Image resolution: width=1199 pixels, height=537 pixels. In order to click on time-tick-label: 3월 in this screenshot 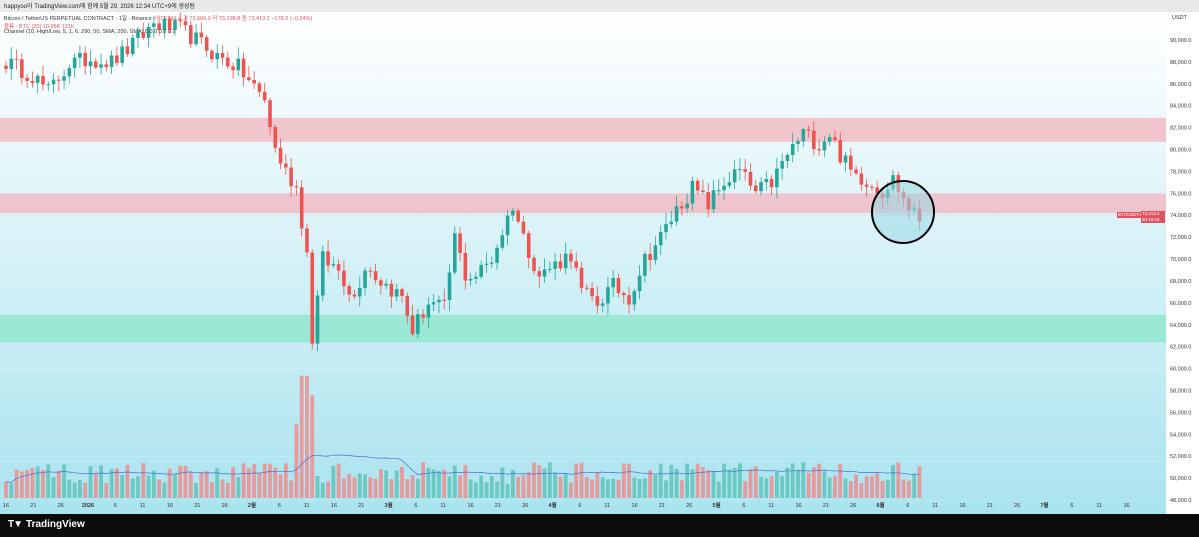, I will do `click(389, 505)`.